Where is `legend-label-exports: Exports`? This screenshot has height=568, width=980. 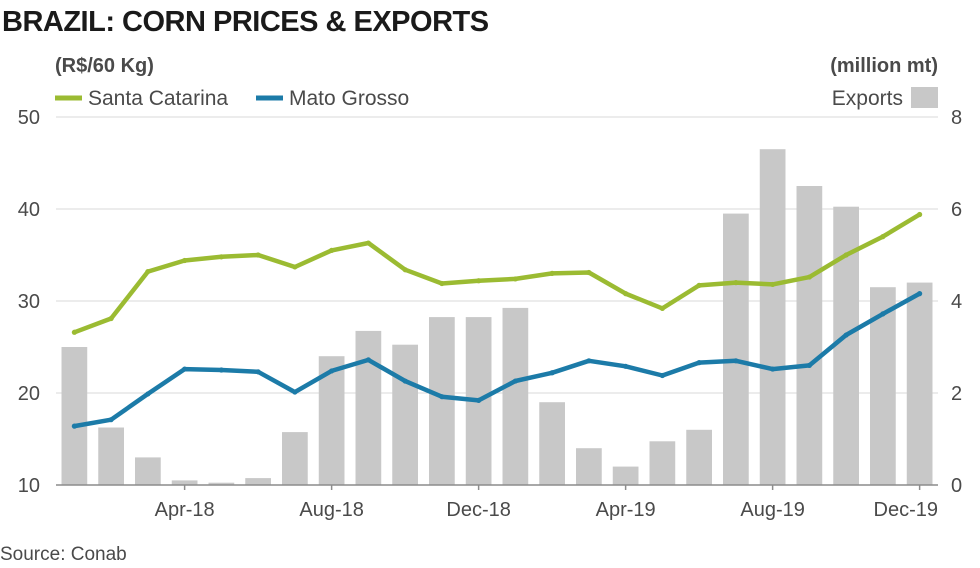 legend-label-exports: Exports is located at coordinates (867, 98).